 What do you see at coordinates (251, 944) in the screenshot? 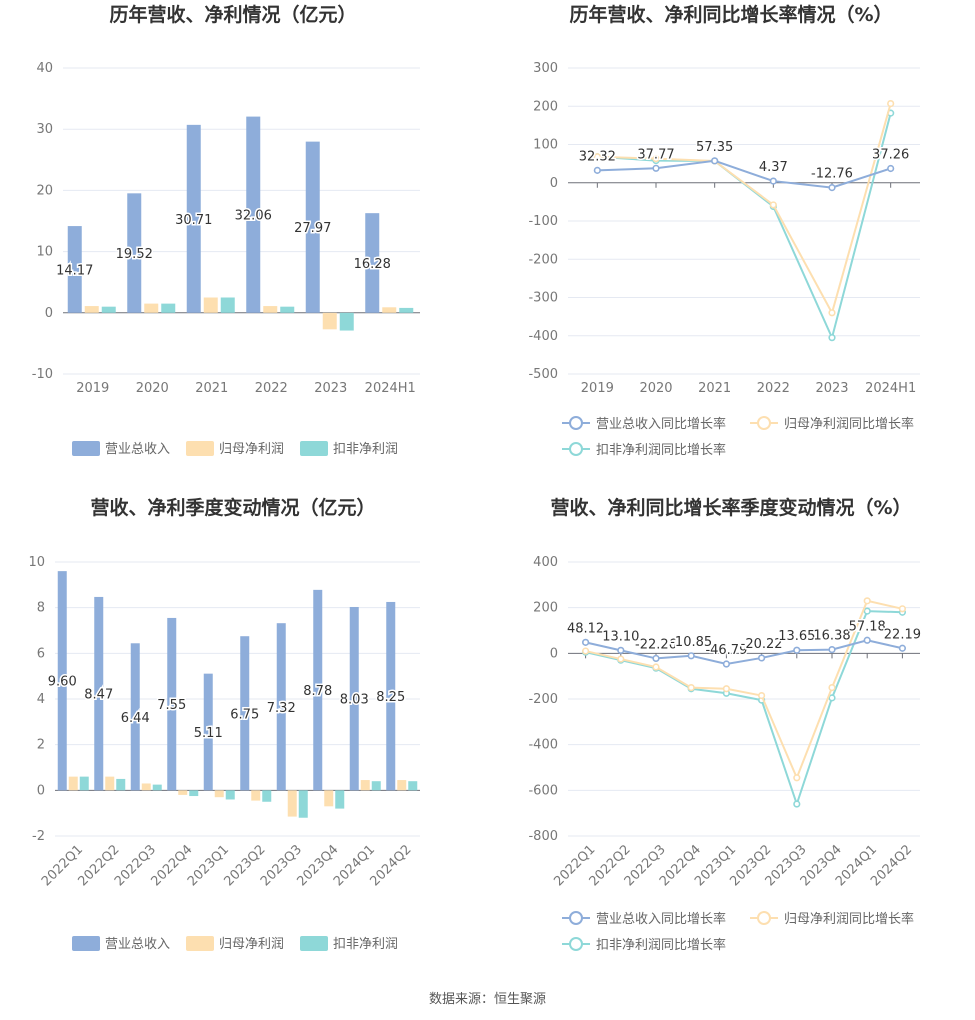
I see `legend-label: 归母净利润` at bounding box center [251, 944].